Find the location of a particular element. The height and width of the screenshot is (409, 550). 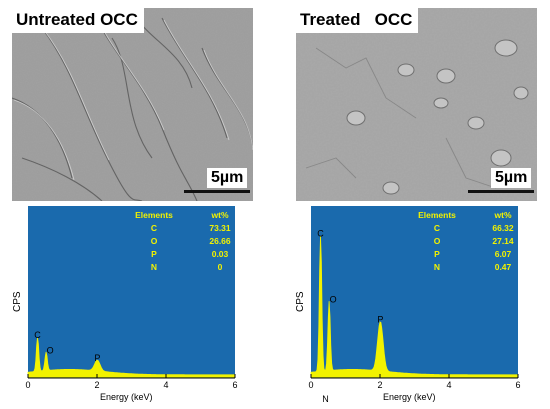

sem-label-treated: Treated OCC is located at coordinates (357, 20).